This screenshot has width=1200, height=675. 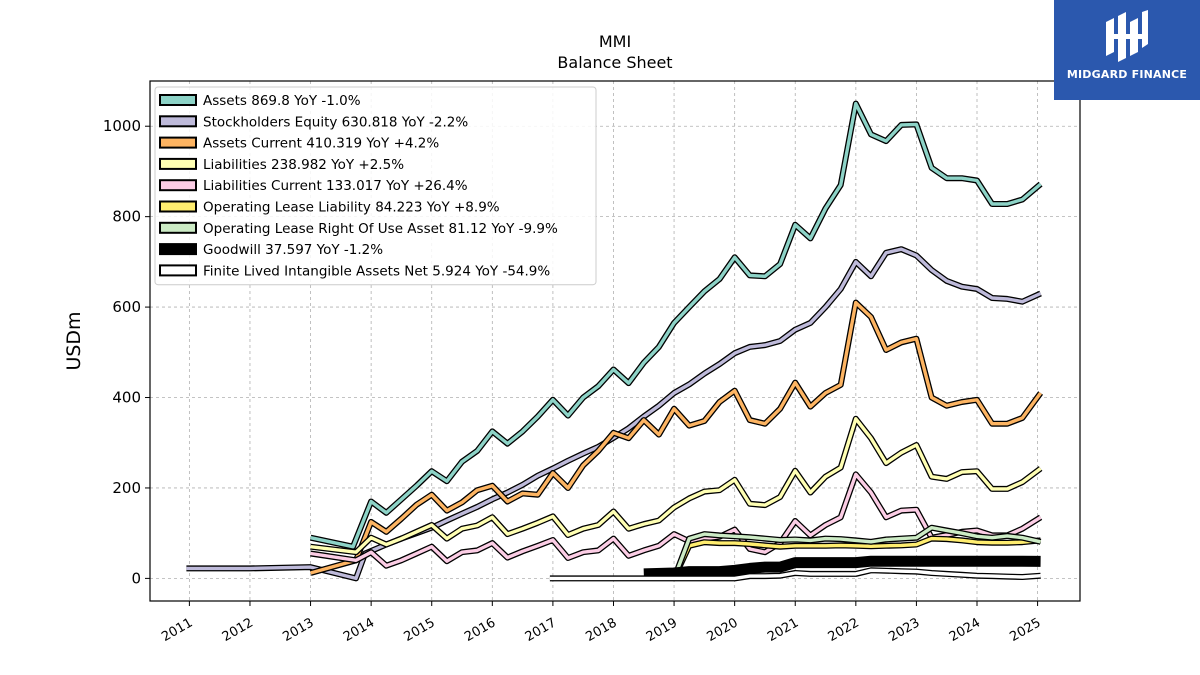 I want to click on x-tick-label: 2019, so click(x=662, y=630).